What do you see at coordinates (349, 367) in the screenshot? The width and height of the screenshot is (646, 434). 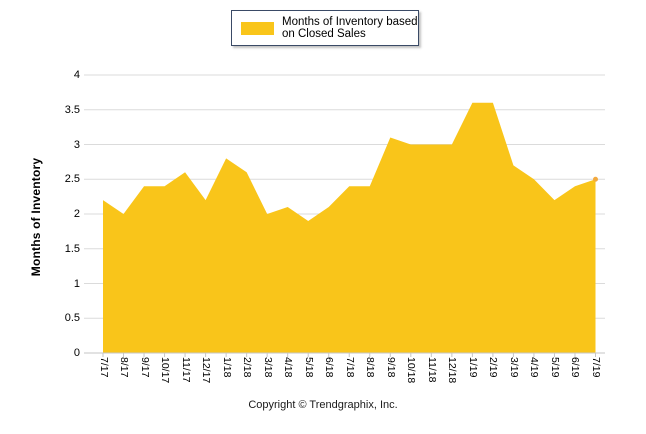 I see `x-tick-label: 7/18` at bounding box center [349, 367].